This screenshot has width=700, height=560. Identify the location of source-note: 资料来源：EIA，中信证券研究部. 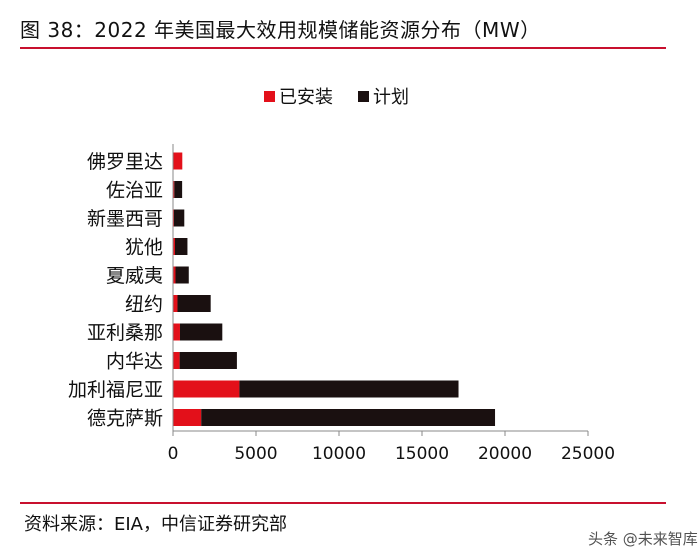
(155, 524).